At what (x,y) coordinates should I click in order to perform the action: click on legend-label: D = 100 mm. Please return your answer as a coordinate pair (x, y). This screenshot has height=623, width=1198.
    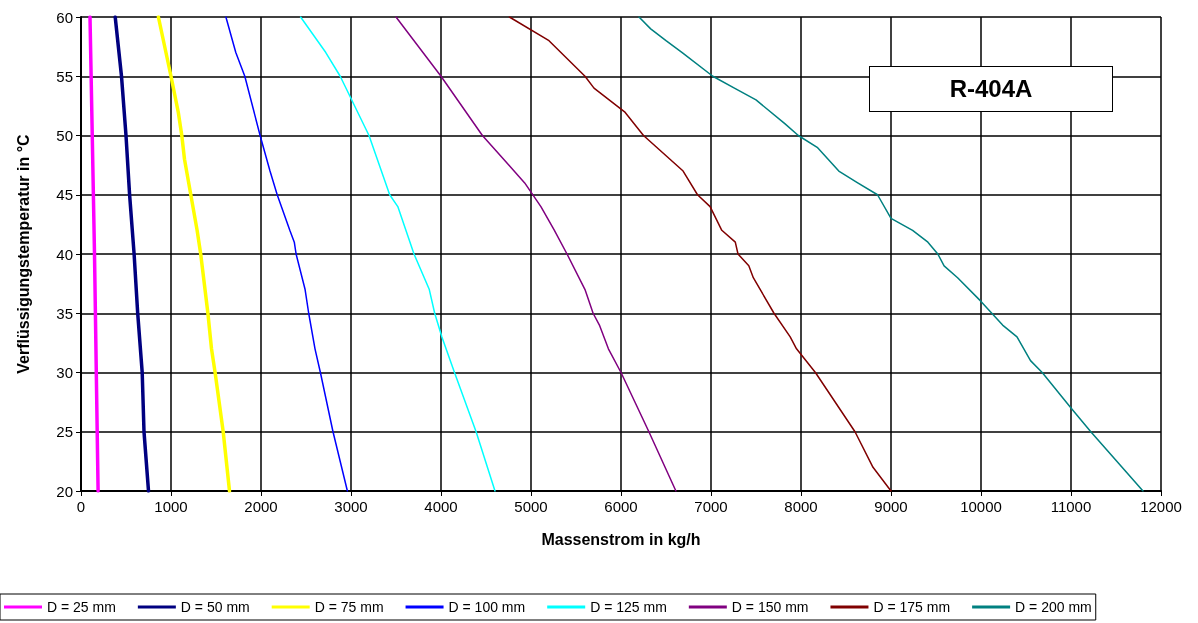
    Looking at the image, I should click on (487, 607).